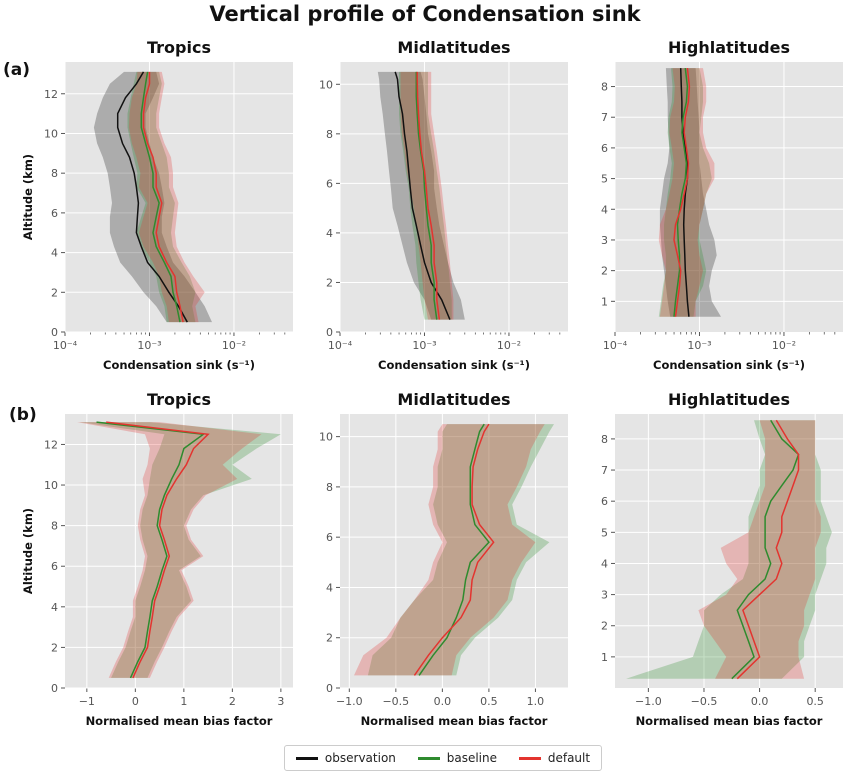  What do you see at coordinates (489, 701) in the screenshot?
I see `x-tick-label: 0.5` at bounding box center [489, 701].